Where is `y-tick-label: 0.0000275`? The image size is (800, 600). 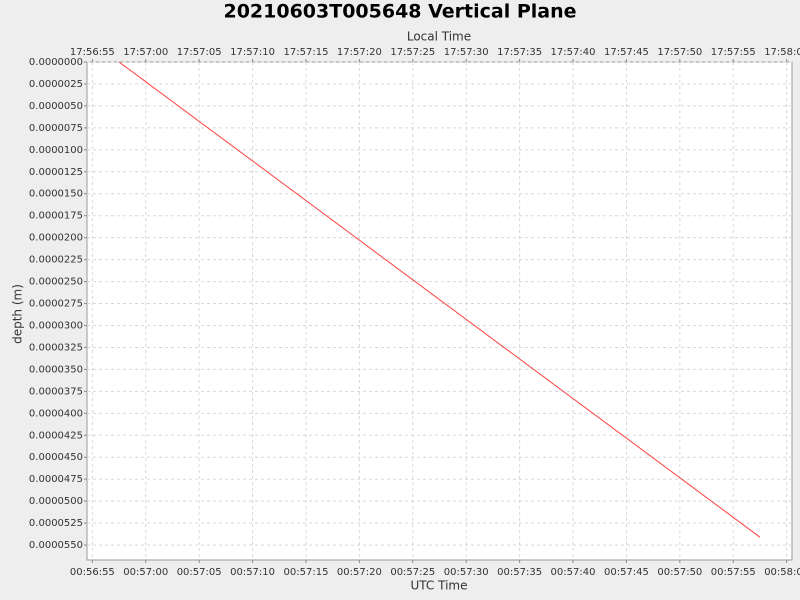 y-tick-label: 0.0000275 is located at coordinates (56, 304).